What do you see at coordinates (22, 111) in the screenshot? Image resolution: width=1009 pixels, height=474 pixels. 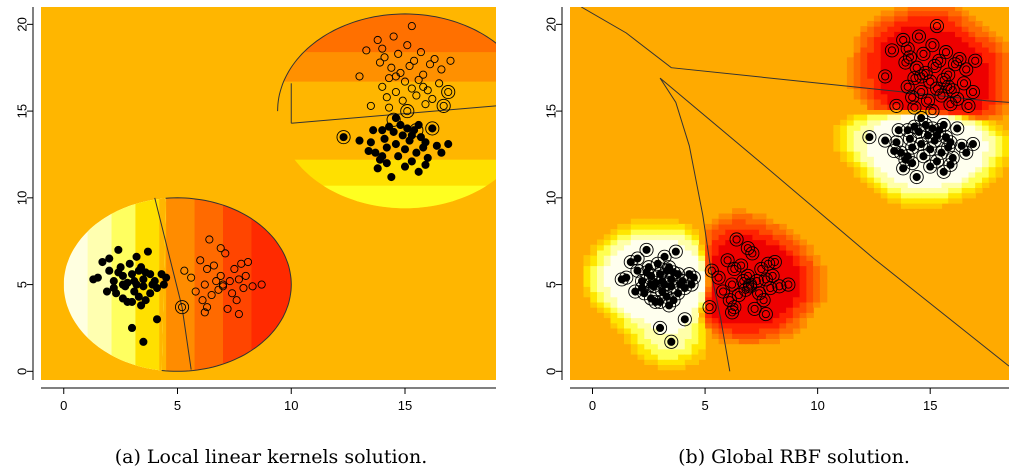 I see `panel-a-y-tick-label: 15` at bounding box center [22, 111].